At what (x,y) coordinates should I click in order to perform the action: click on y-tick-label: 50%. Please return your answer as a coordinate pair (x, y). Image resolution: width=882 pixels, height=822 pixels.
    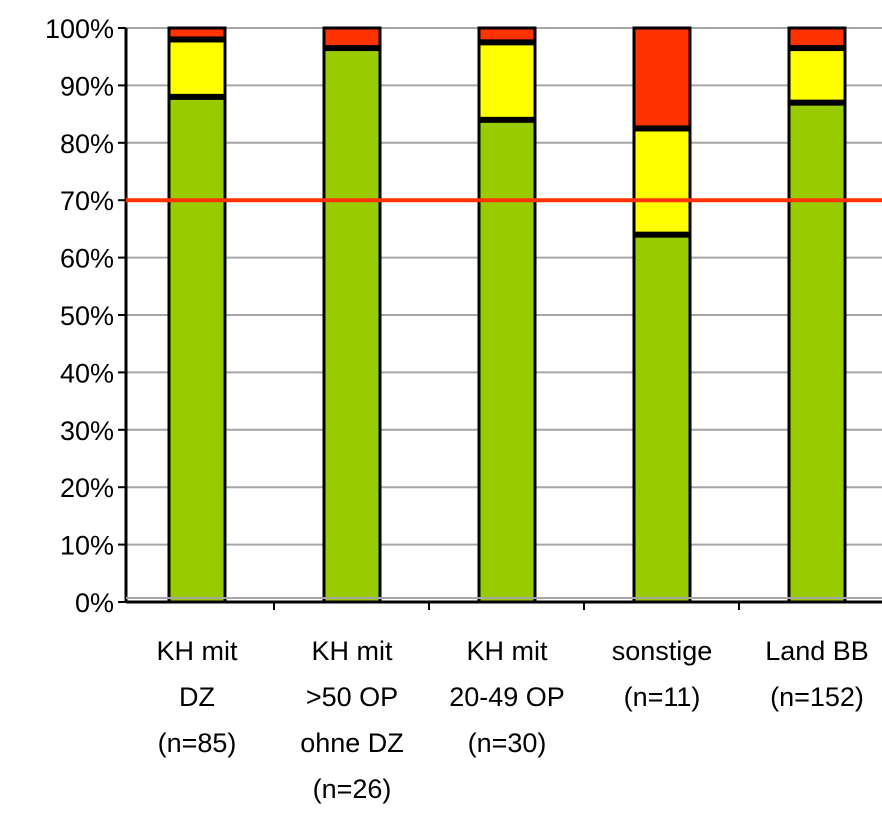
    Looking at the image, I should click on (87, 316).